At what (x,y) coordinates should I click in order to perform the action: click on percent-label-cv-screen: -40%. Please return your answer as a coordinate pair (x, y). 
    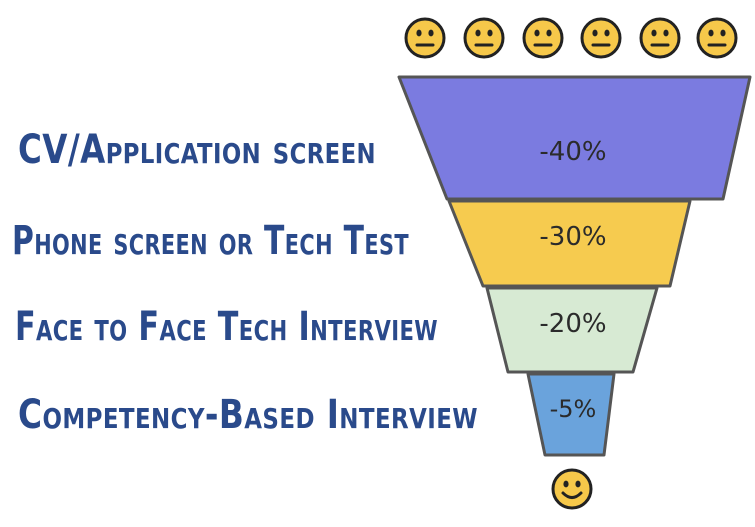
    Looking at the image, I should click on (572, 152).